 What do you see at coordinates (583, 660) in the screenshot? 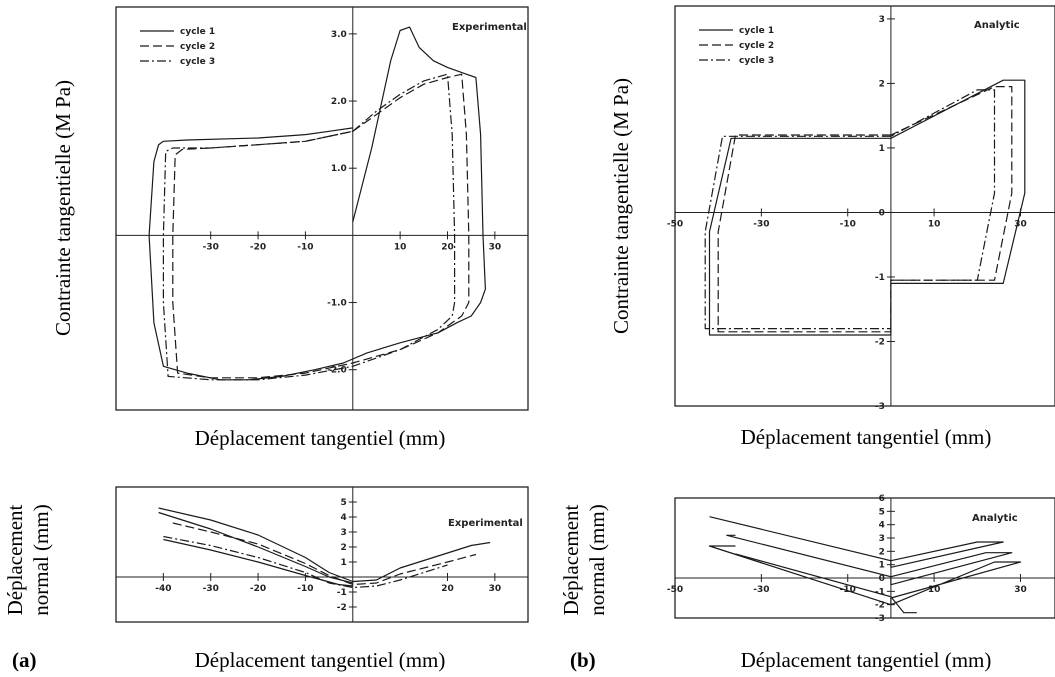
I see `panel-label-b: (b)` at bounding box center [583, 660].